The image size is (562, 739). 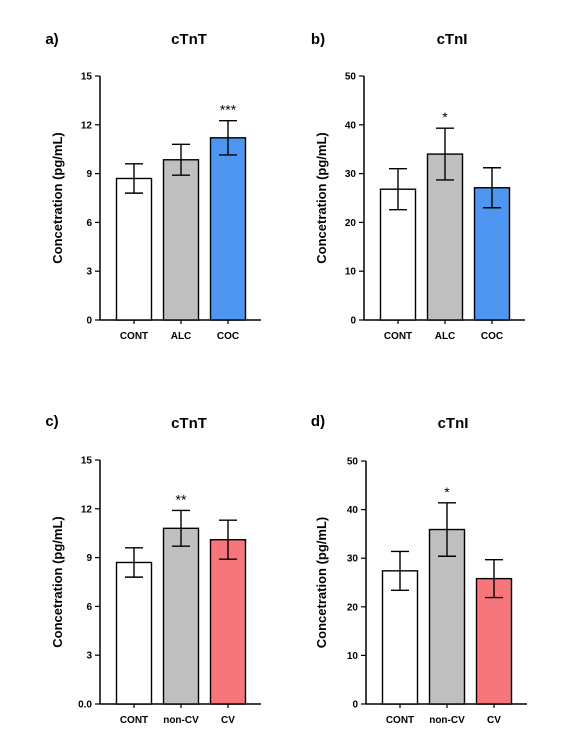 I want to click on panel-letter: d), so click(x=318, y=421).